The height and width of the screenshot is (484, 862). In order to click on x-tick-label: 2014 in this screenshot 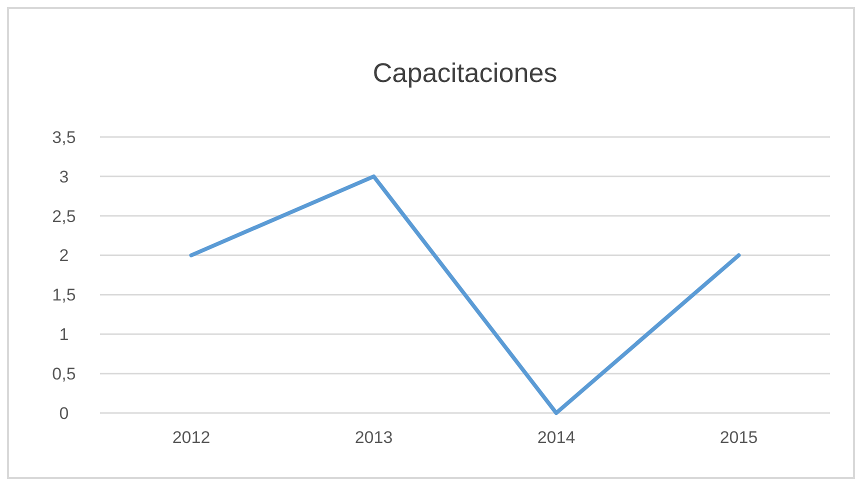, I will do `click(556, 437)`.